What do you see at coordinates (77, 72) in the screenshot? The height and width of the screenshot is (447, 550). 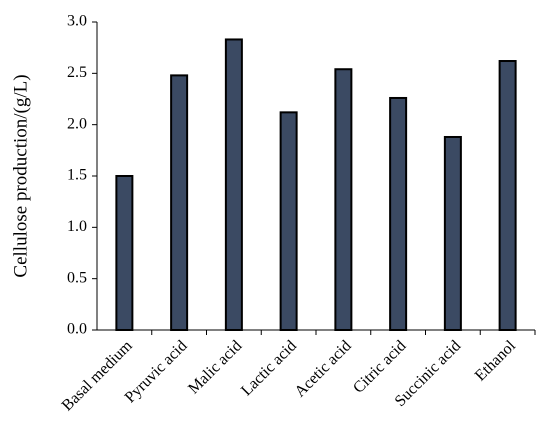 I see `y-tick-label: 2.5` at bounding box center [77, 72].